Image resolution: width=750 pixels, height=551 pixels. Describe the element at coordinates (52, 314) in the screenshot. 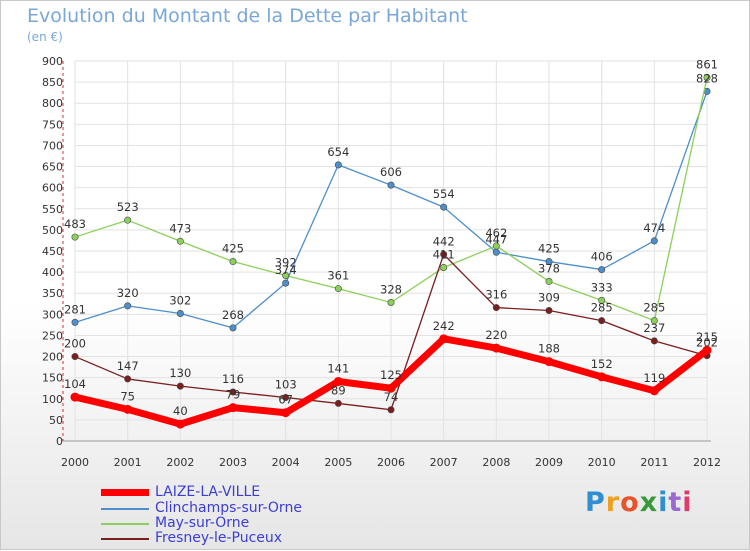

I see `y-tick-label: 300` at that location.